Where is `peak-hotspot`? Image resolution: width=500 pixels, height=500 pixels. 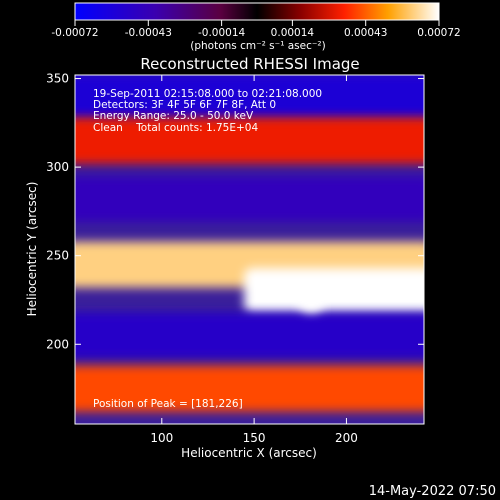 peak-hotspot is located at coordinates (311, 298).